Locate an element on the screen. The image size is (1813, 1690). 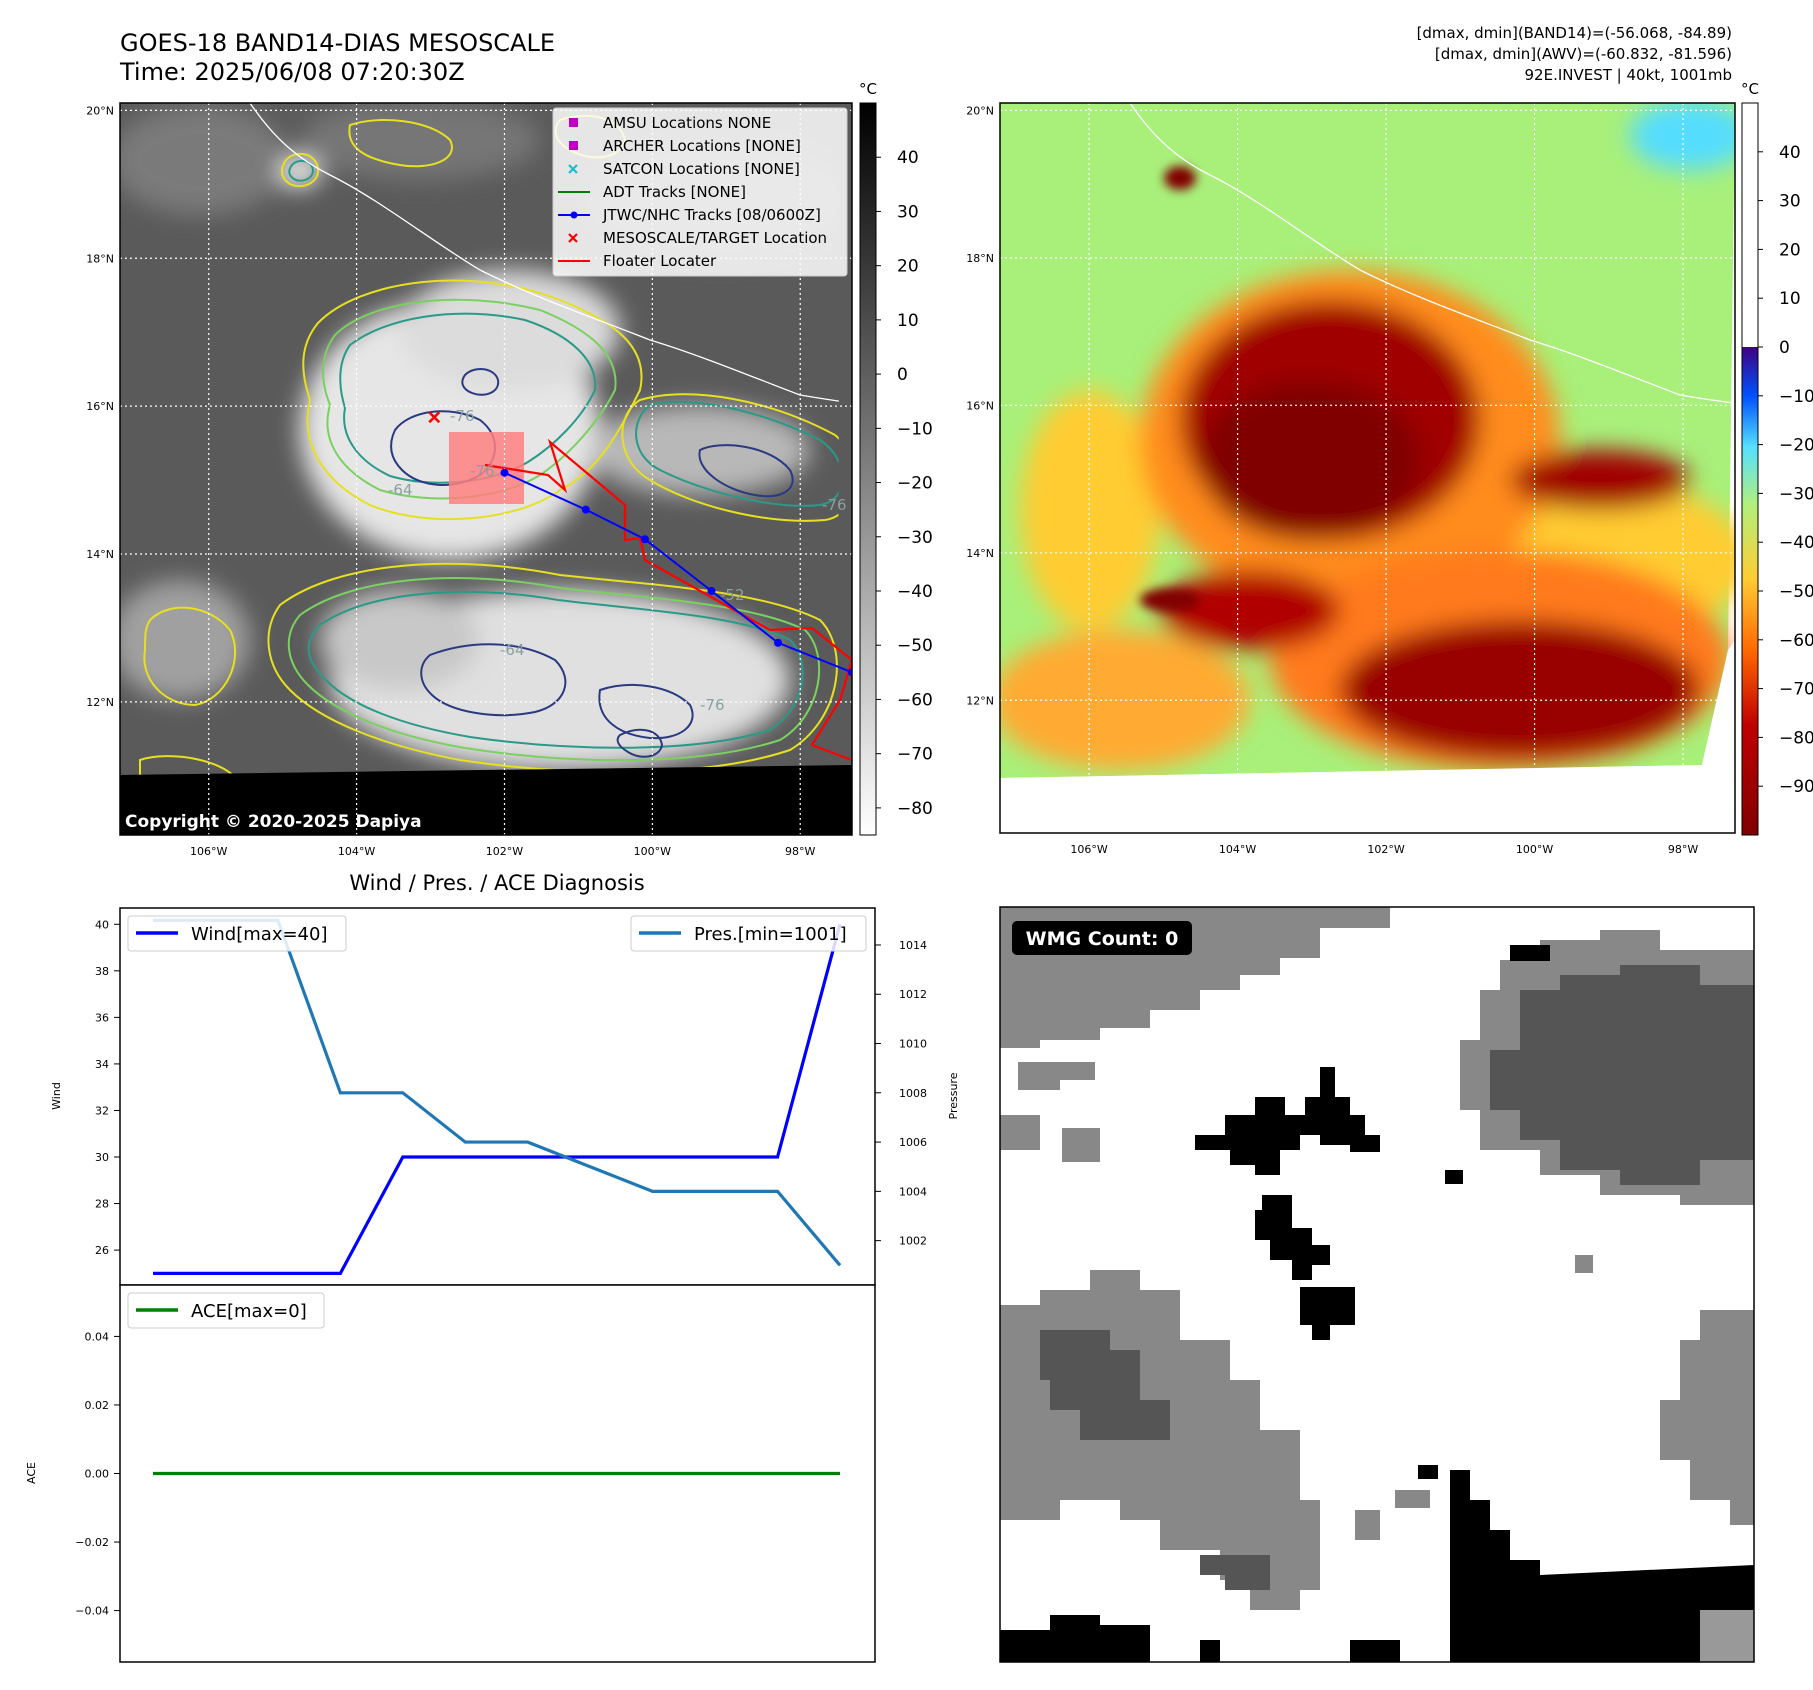
wind-legend-label: Wind[max=40] is located at coordinates (259, 934).